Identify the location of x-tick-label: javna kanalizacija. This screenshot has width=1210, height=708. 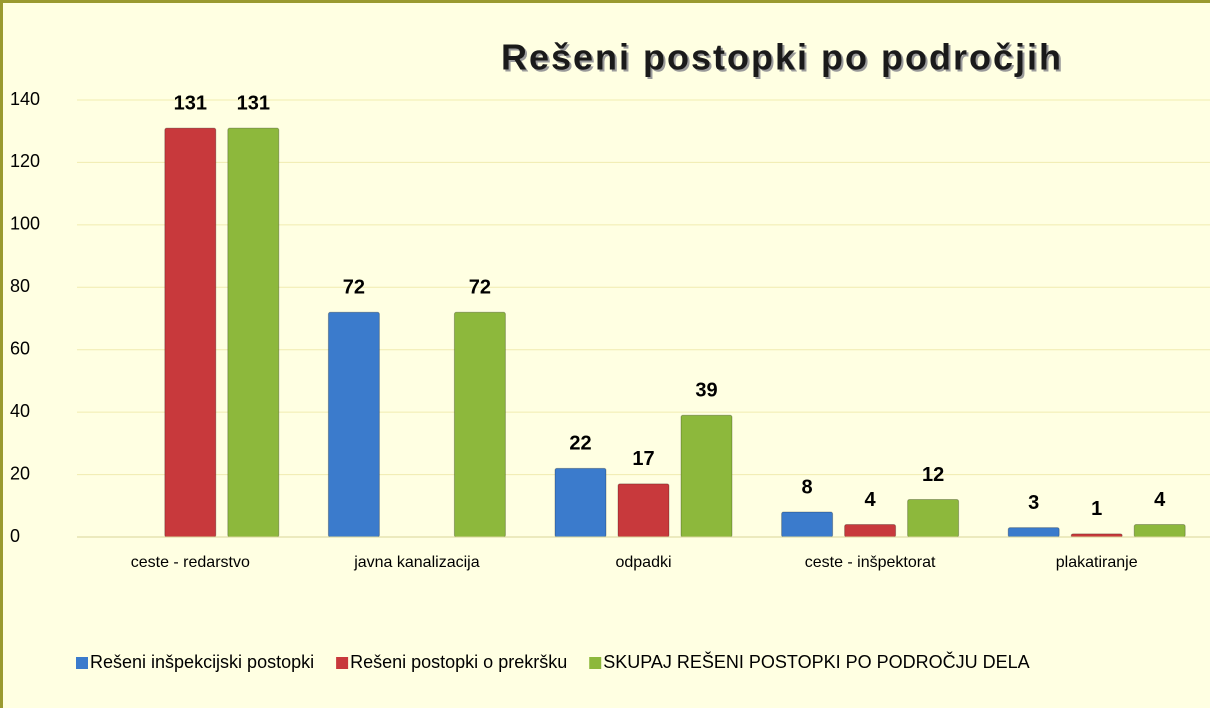
(416, 562).